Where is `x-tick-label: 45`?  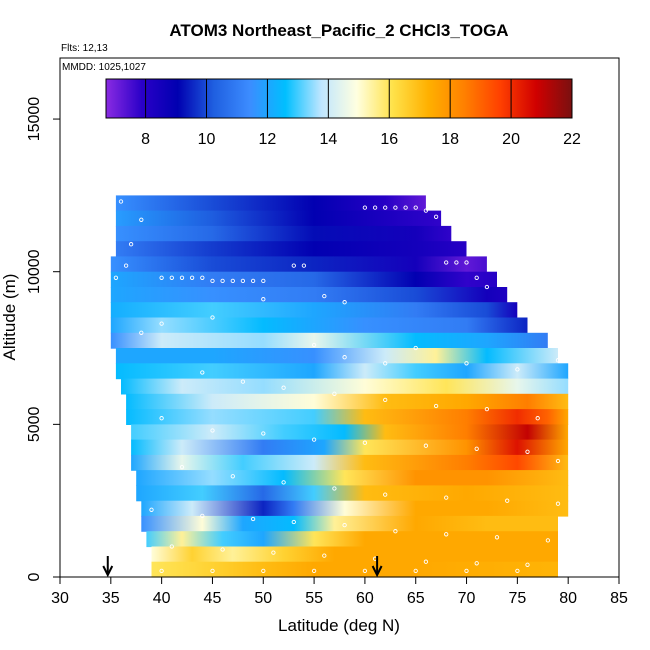 x-tick-label: 45 is located at coordinates (213, 598).